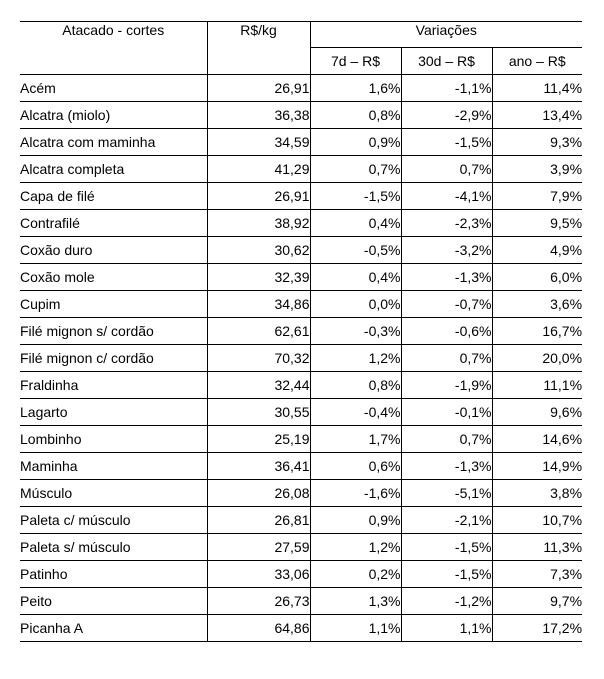 This screenshot has height=679, width=604. What do you see at coordinates (537, 196) in the screenshot?
I see `cell-ano: 7,9%` at bounding box center [537, 196].